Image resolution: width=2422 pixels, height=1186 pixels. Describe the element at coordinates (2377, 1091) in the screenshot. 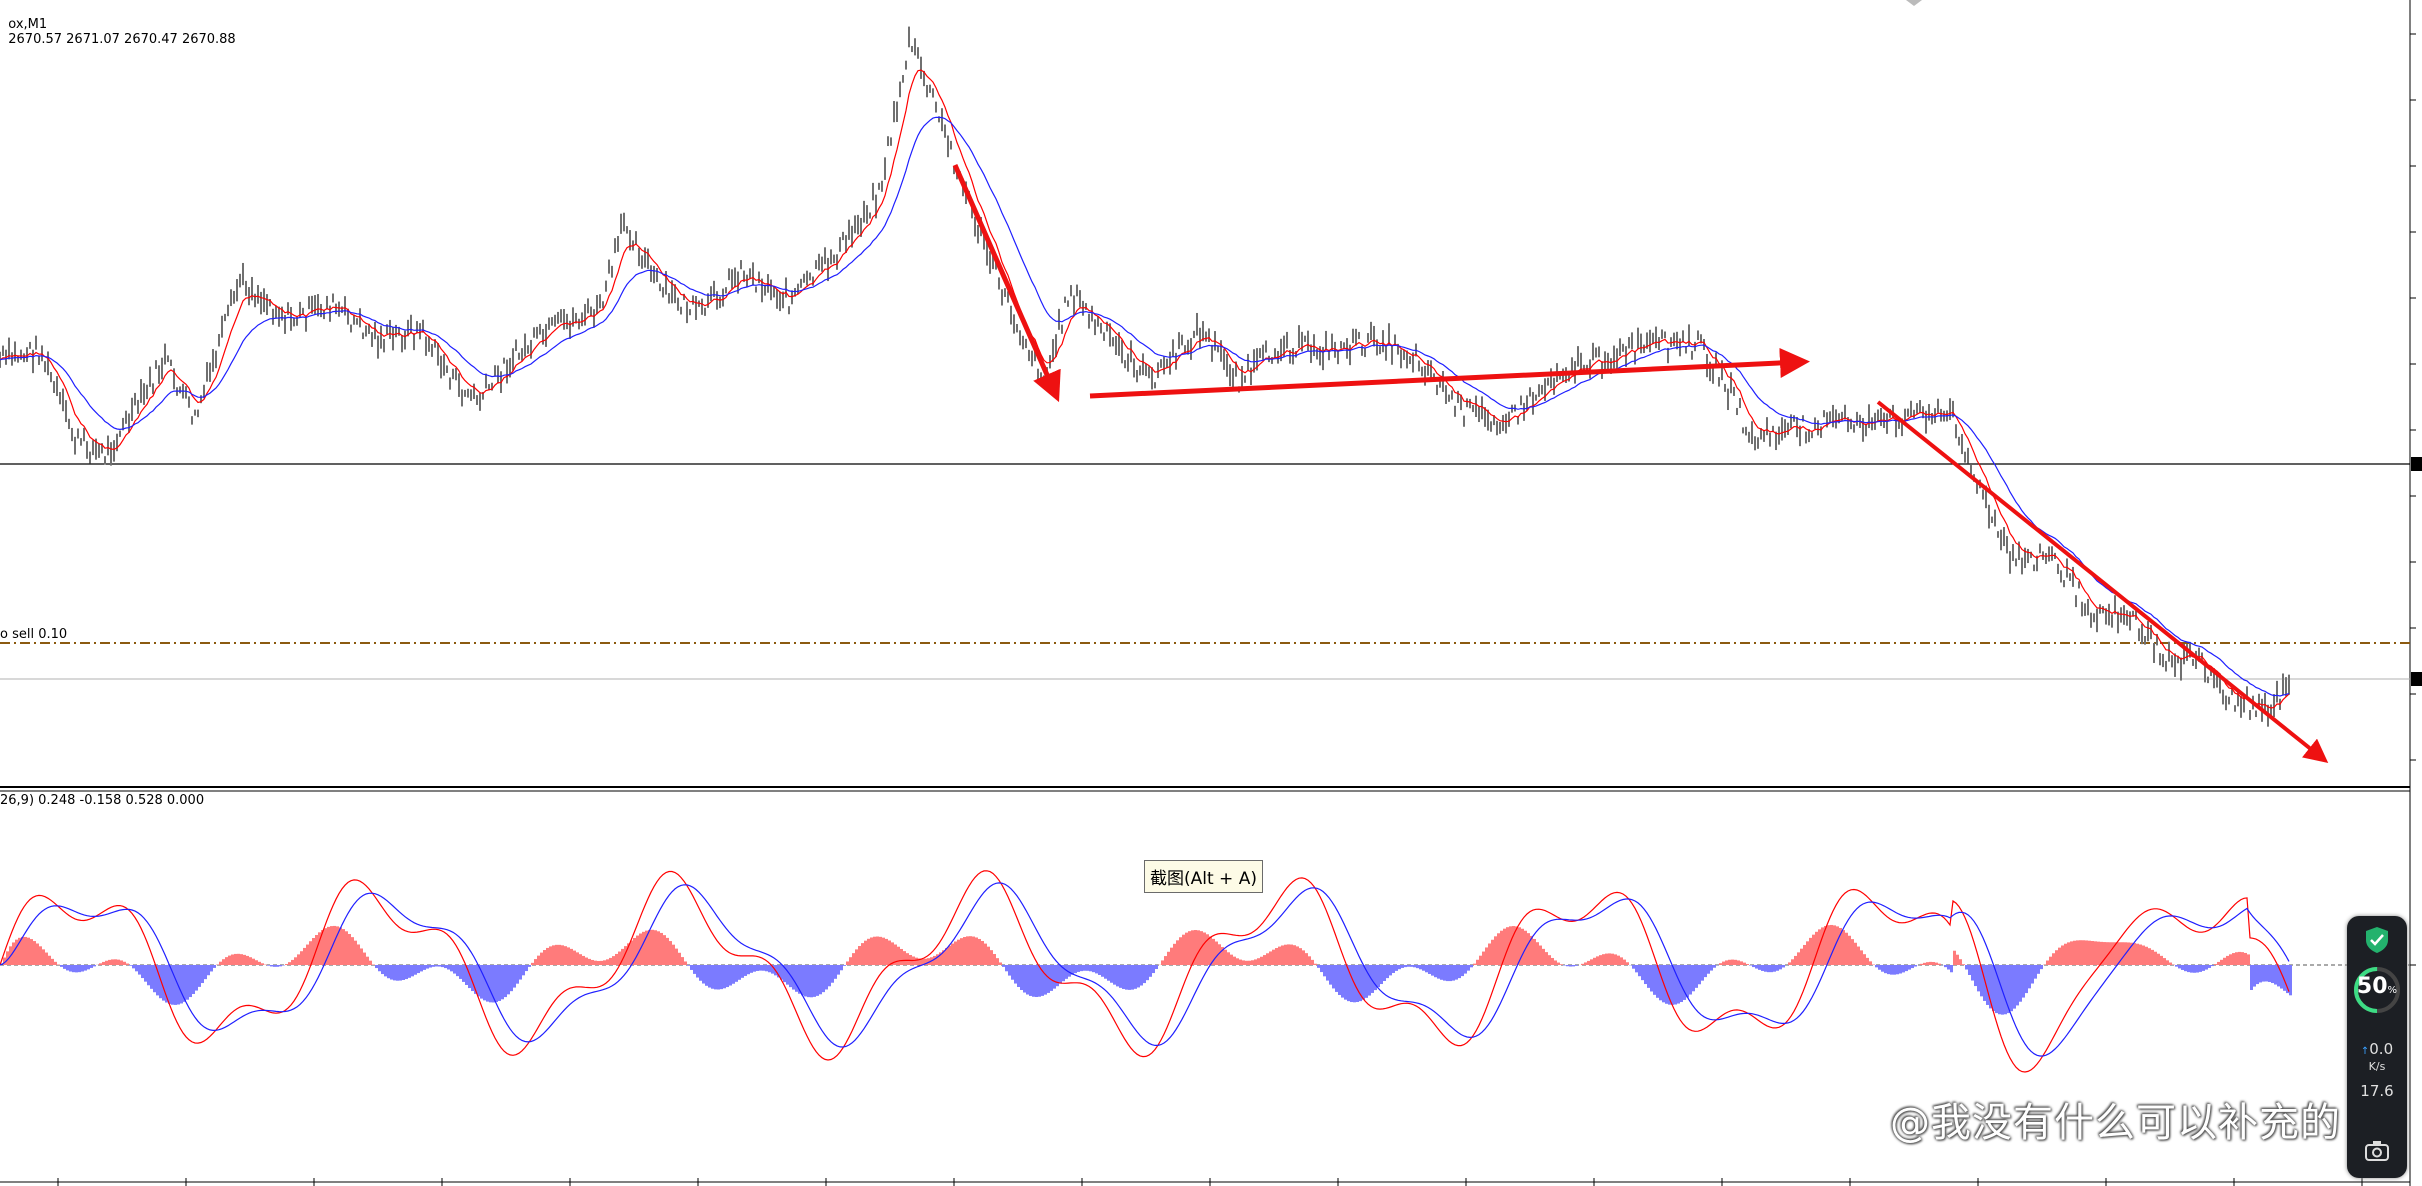

I see `download-speed: 17.6` at that location.